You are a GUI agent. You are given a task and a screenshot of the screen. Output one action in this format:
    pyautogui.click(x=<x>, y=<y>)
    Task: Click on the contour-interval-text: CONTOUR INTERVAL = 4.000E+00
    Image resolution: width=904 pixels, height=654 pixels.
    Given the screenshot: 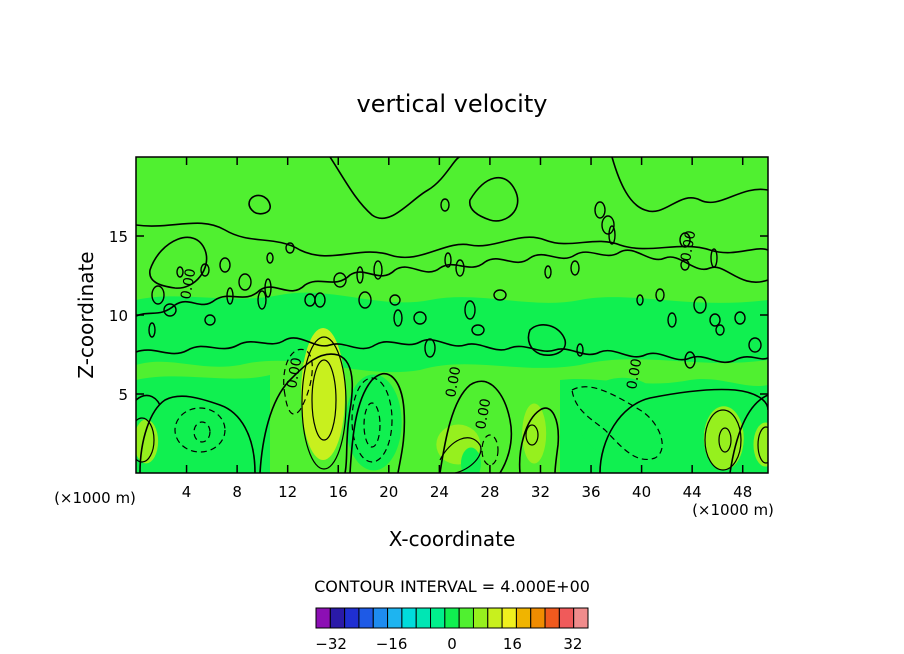 What is the action you would take?
    pyautogui.click(x=452, y=586)
    